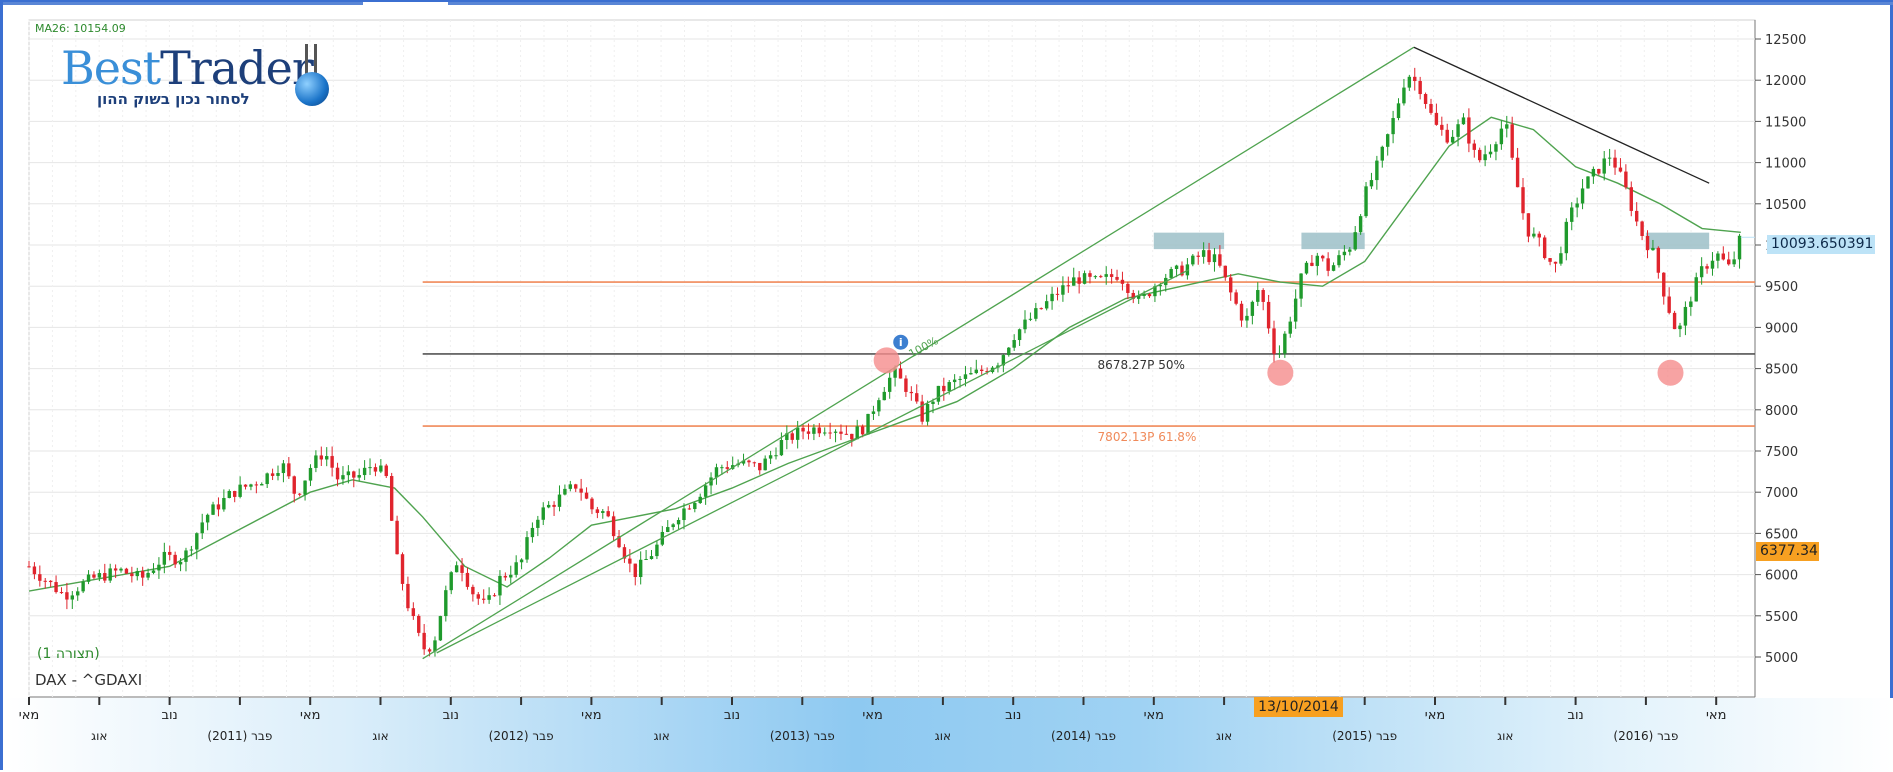 This screenshot has height=772, width=1893. Describe the element at coordinates (405, 3) in the screenshot. I see `window-tab` at that location.